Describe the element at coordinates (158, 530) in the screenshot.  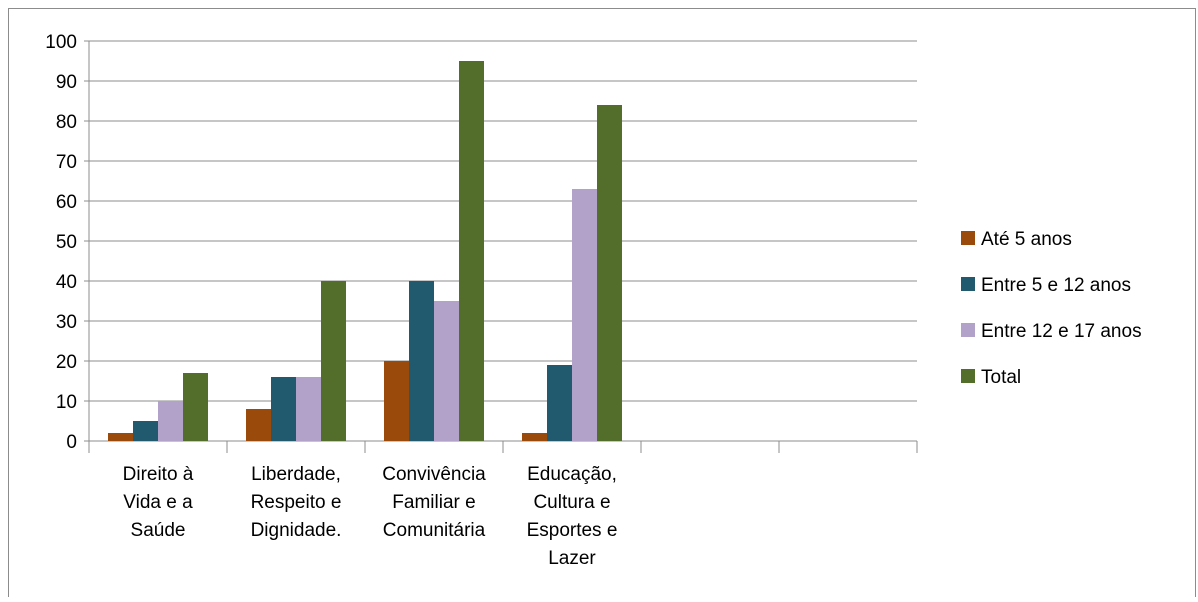
I see `x-category-label: Saúde` at that location.